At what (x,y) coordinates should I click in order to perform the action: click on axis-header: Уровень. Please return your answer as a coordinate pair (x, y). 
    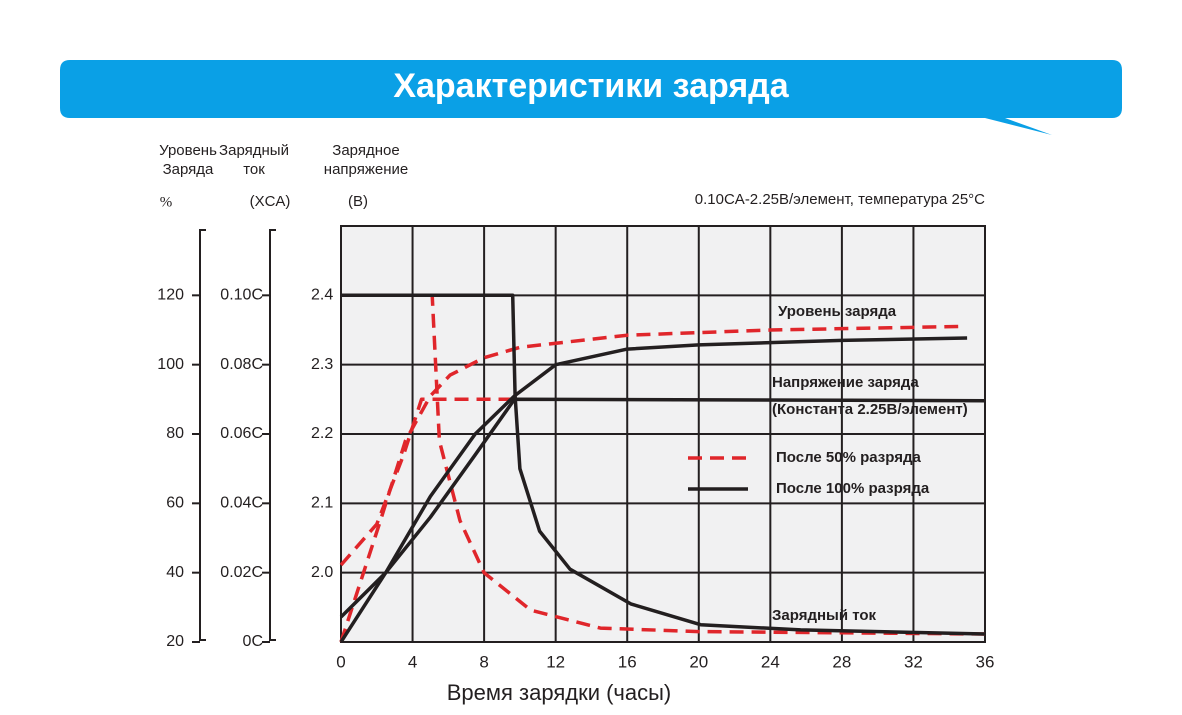
    Looking at the image, I should click on (188, 150).